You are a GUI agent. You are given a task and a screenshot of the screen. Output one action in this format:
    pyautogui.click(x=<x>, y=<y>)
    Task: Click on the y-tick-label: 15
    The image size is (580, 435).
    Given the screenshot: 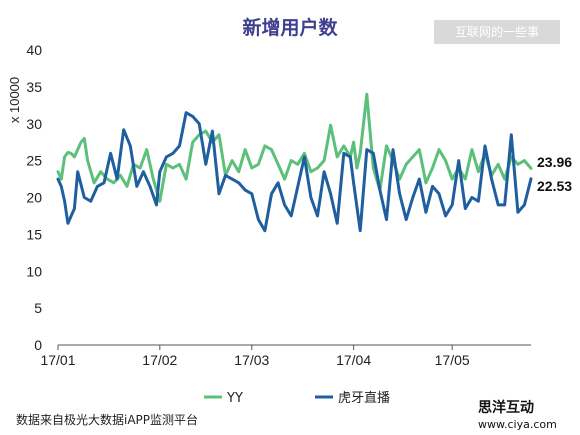 What is the action you would take?
    pyautogui.click(x=34, y=234)
    